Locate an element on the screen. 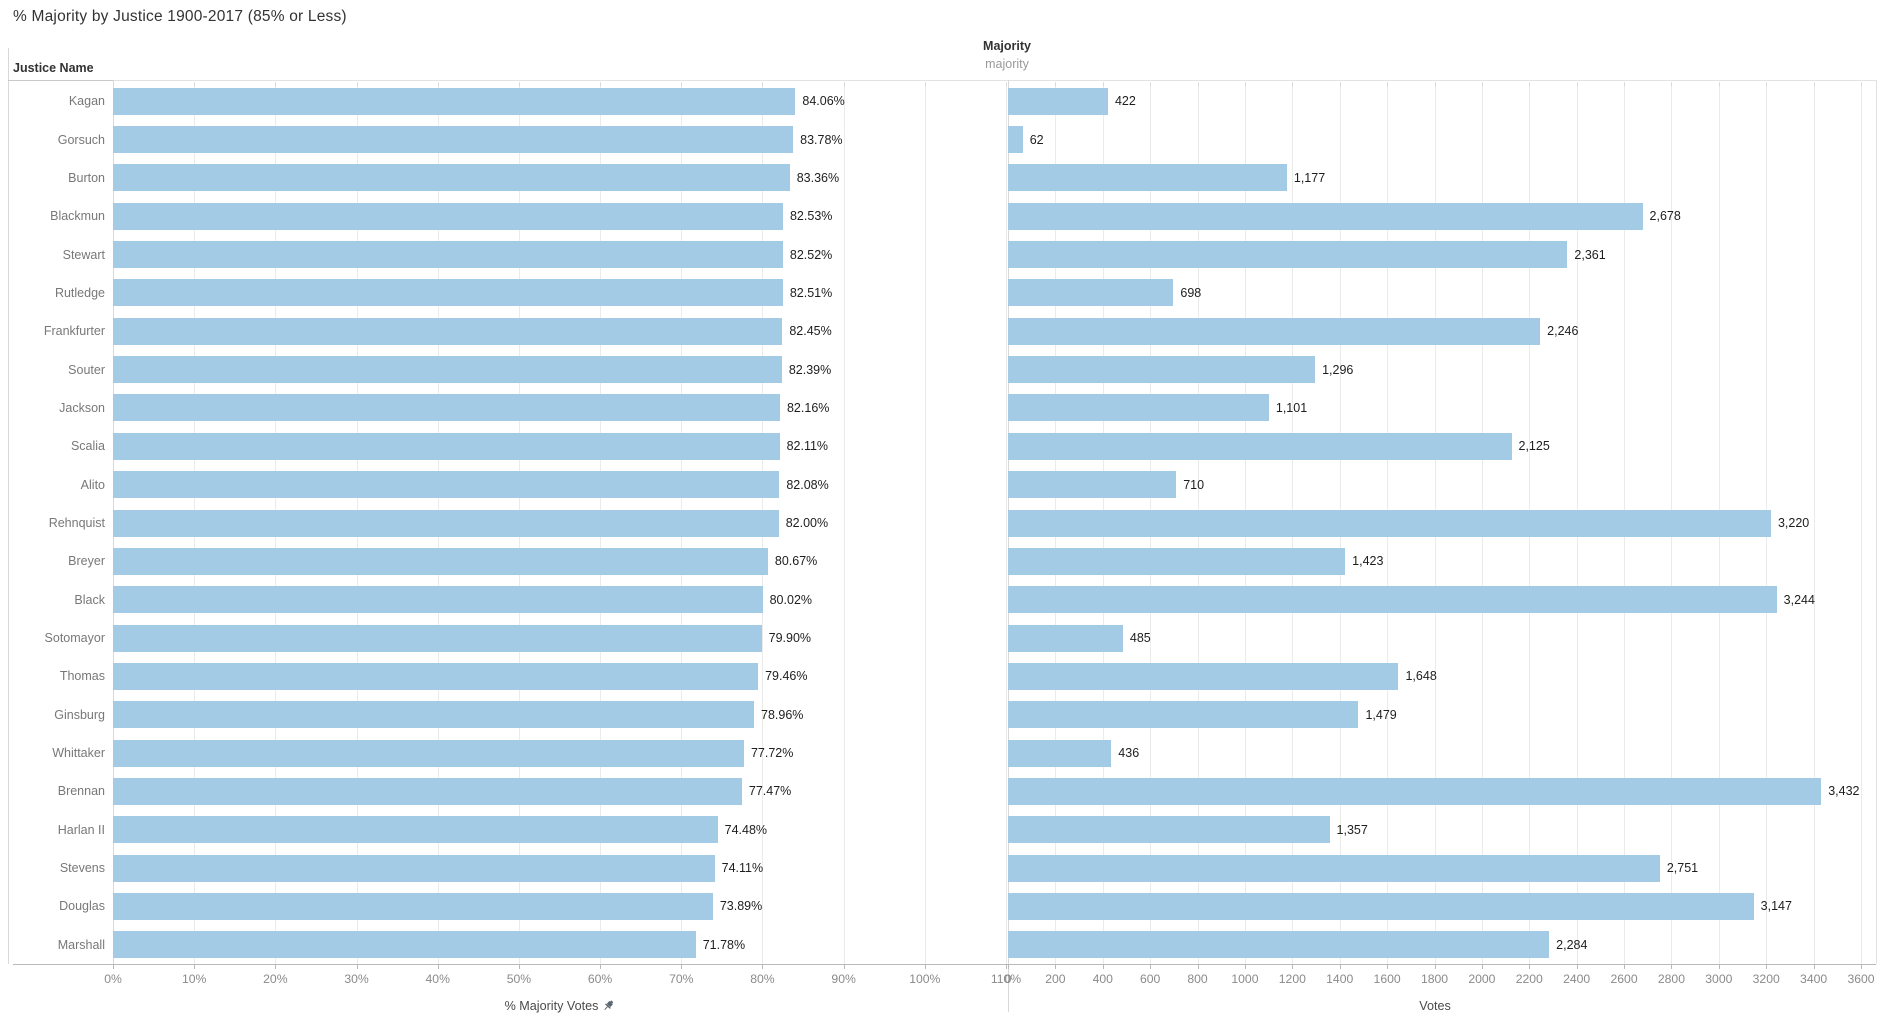 The image size is (1893, 1029). row-label: Breyer is located at coordinates (86, 561).